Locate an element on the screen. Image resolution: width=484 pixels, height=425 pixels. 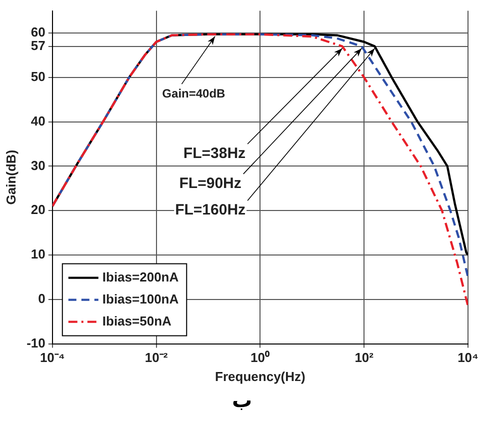
x-axis-title: Frequency(Hz) is located at coordinates (260, 376).